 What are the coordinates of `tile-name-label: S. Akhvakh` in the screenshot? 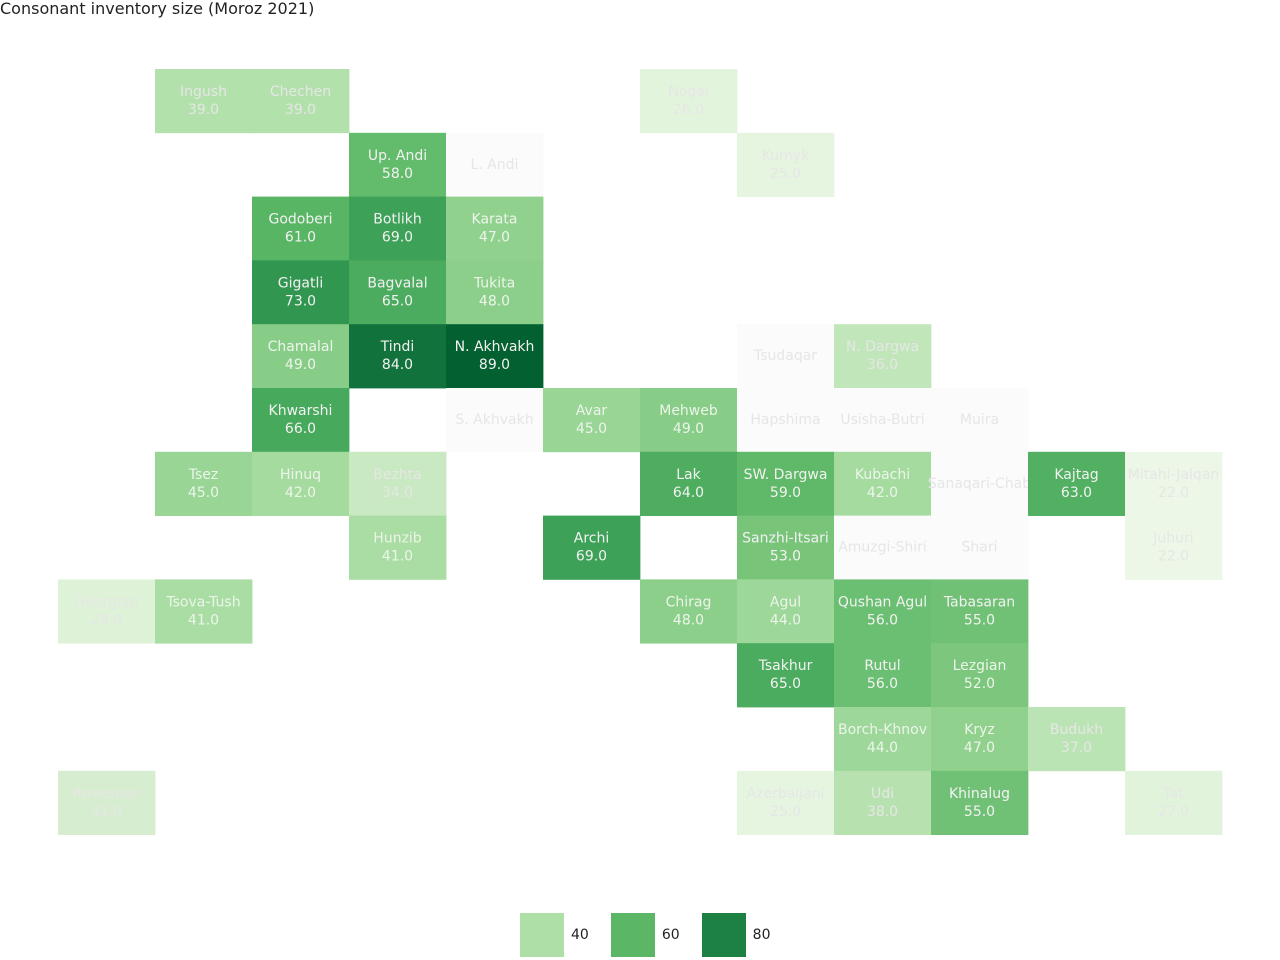 It's located at (494, 420).